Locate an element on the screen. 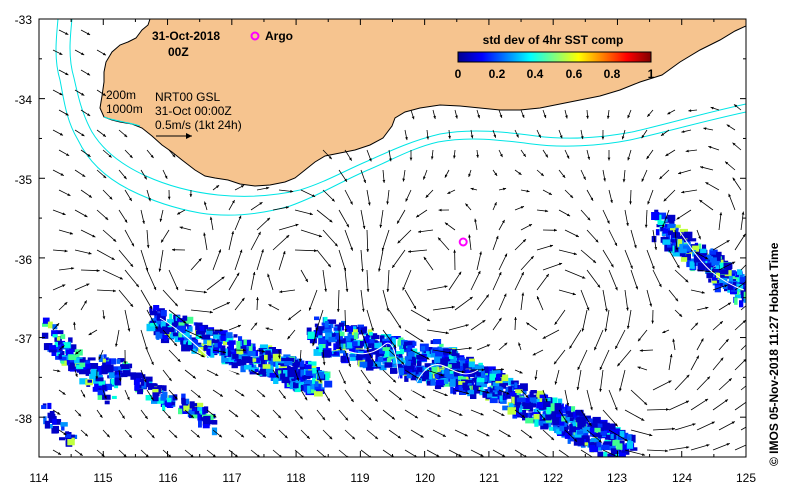 The width and height of the screenshot is (790, 492). colorbar is located at coordinates (554, 57).